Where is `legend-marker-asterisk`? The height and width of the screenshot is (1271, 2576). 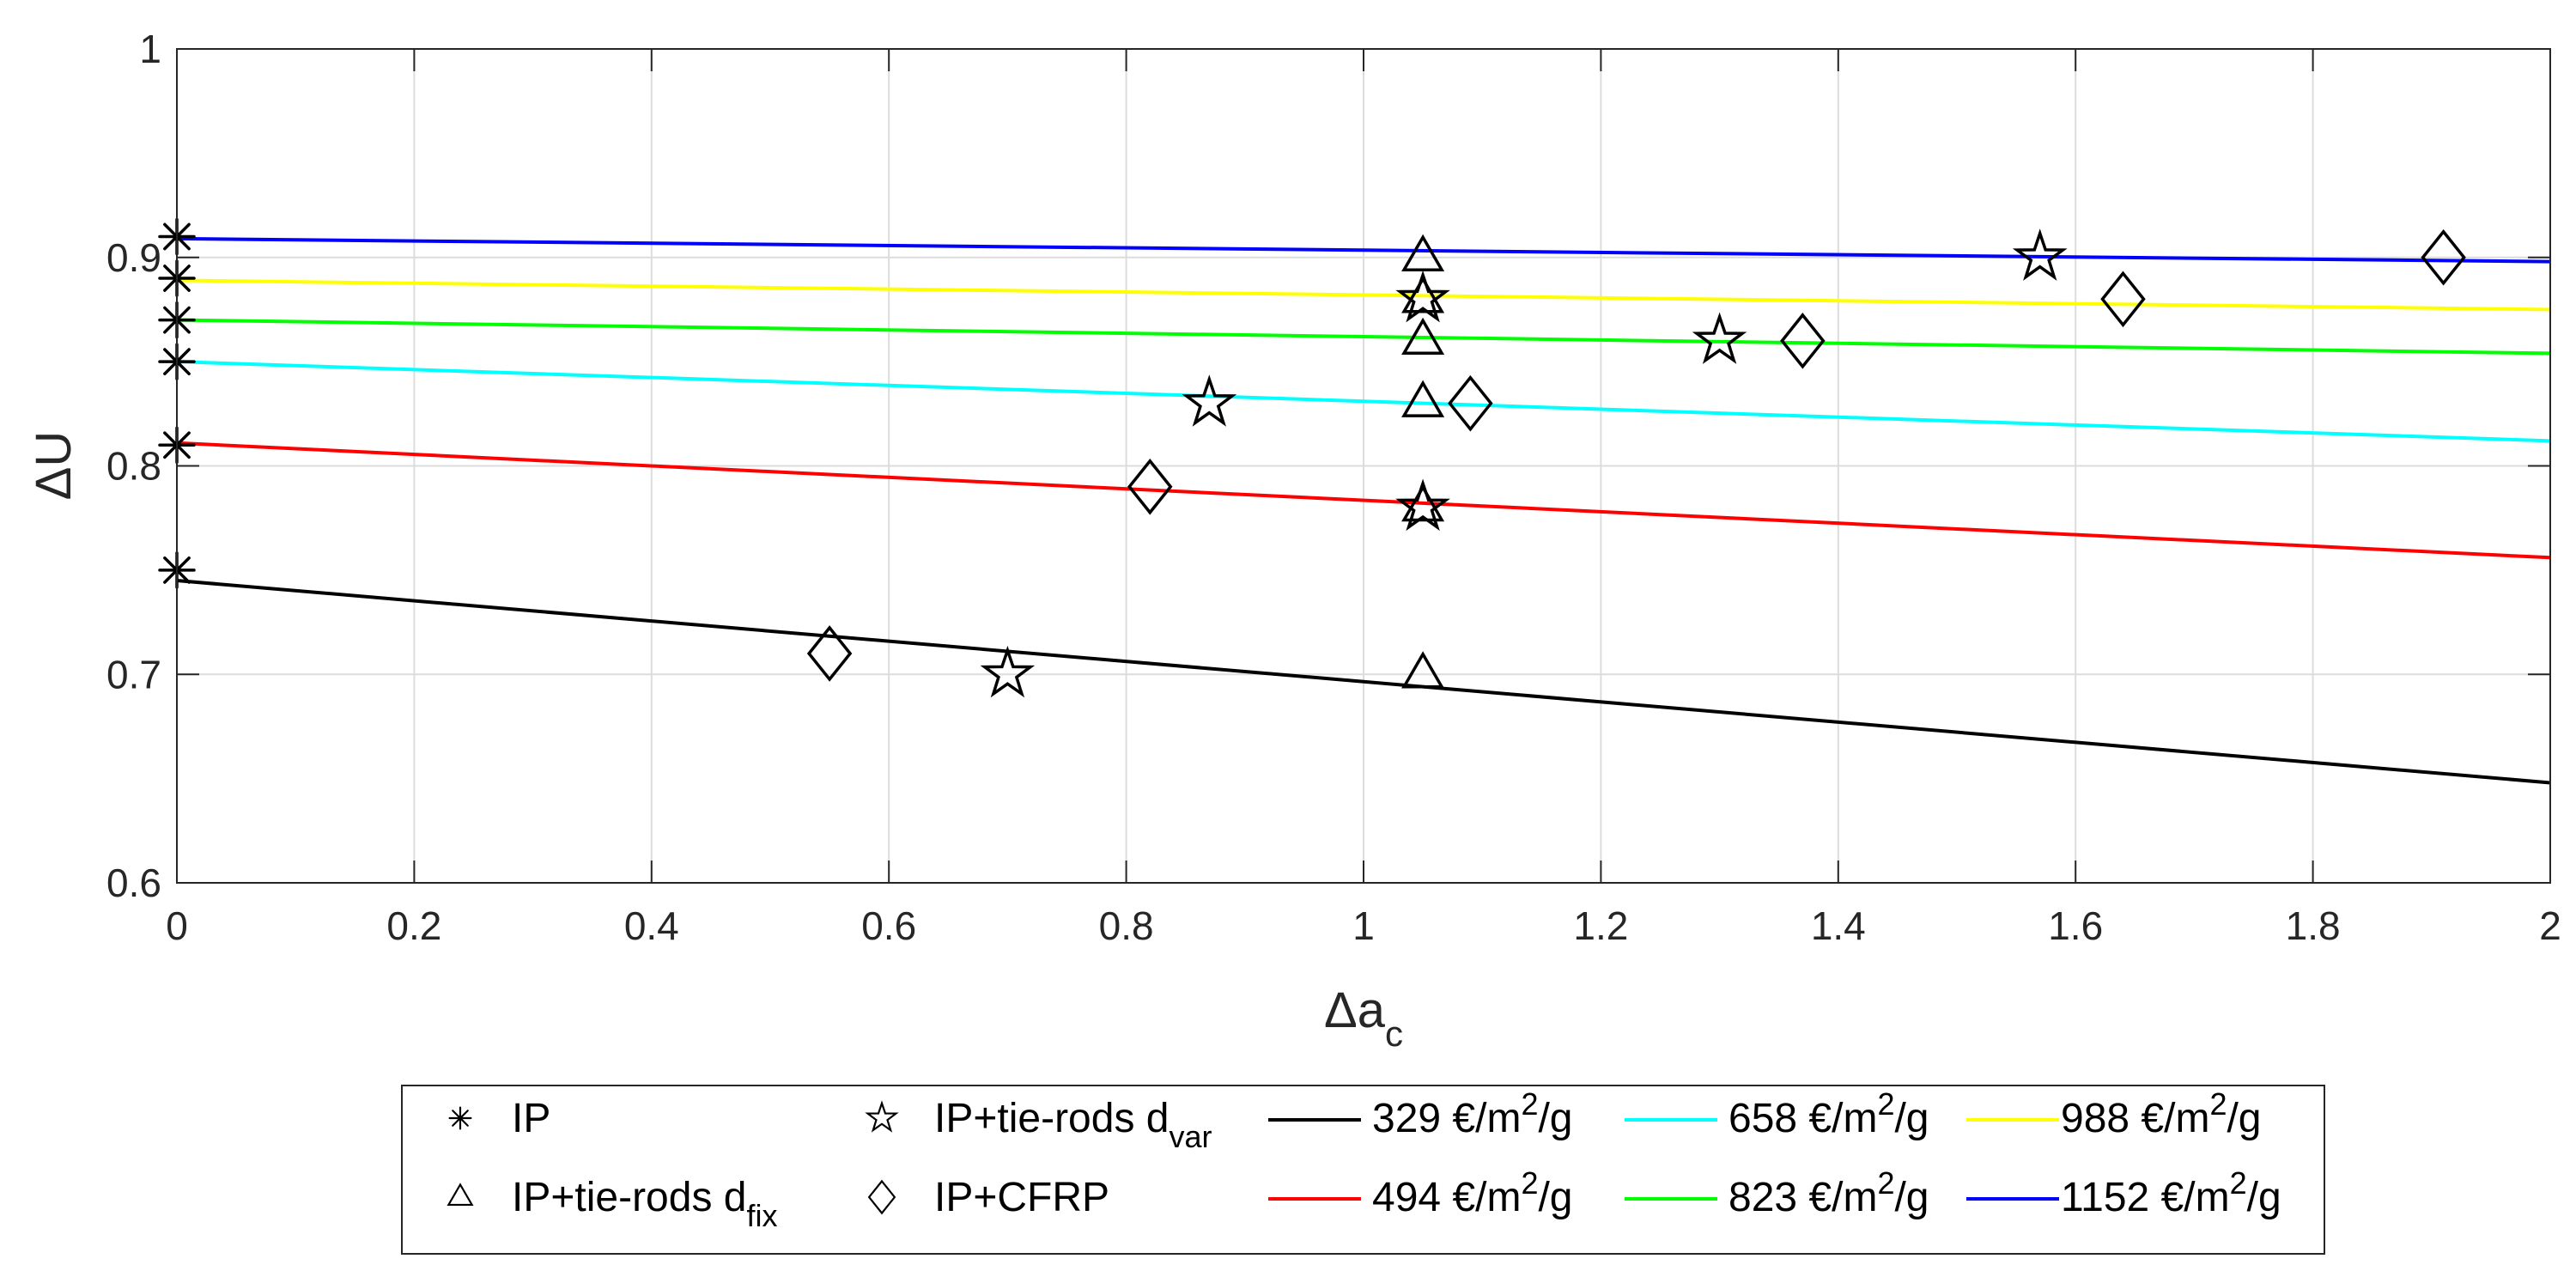
legend-marker-asterisk is located at coordinates (460, 1118).